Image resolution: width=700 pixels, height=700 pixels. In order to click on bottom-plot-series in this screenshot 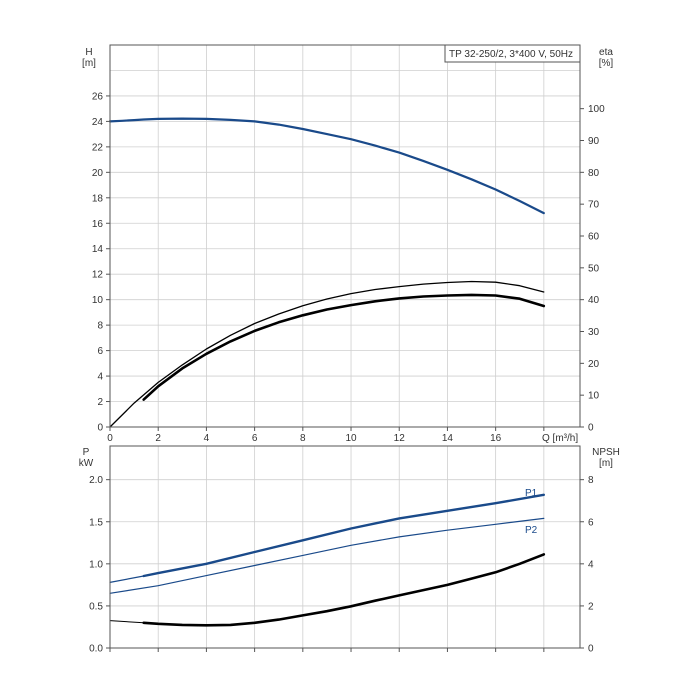, I will do `click(327, 560)`.